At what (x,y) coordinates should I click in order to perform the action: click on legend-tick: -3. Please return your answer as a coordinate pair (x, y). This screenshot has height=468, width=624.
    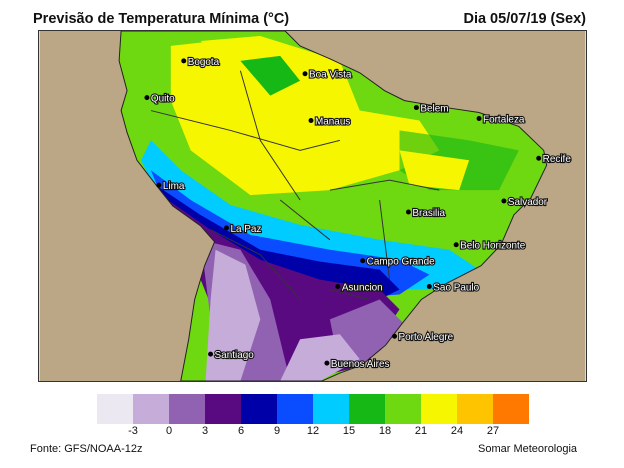
    Looking at the image, I should click on (133, 431).